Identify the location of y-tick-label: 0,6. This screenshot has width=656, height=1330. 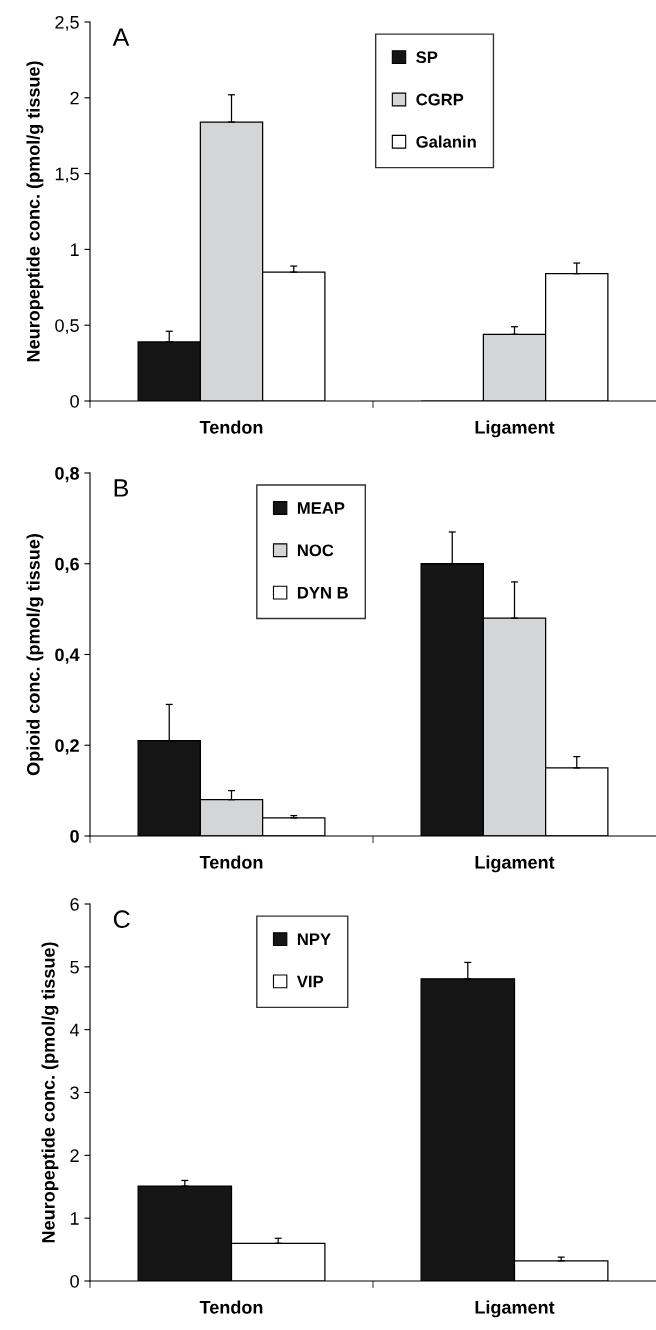
(67, 565).